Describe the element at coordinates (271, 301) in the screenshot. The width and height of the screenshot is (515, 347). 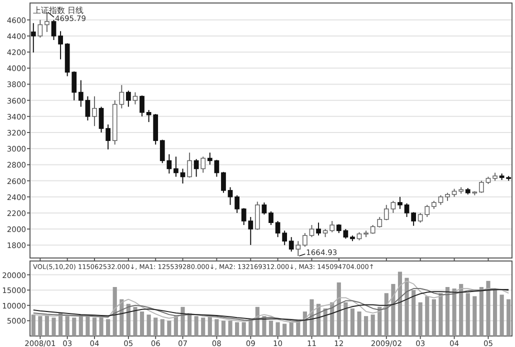
I see `line-series` at that location.